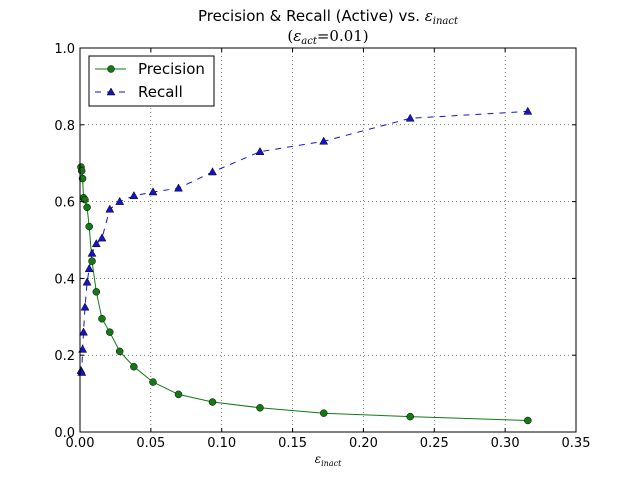 This screenshot has height=480, width=640. What do you see at coordinates (171, 69) in the screenshot?
I see `legend-precision-label: Precision` at bounding box center [171, 69].